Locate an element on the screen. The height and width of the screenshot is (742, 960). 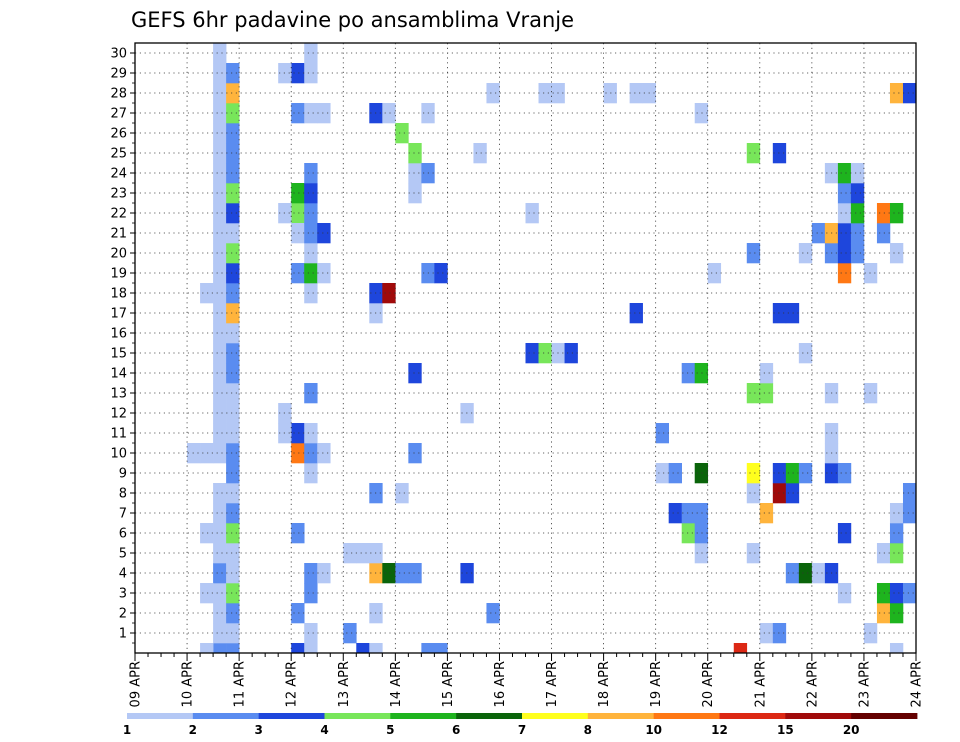
y-tick-label: 27 is located at coordinates (118, 114).